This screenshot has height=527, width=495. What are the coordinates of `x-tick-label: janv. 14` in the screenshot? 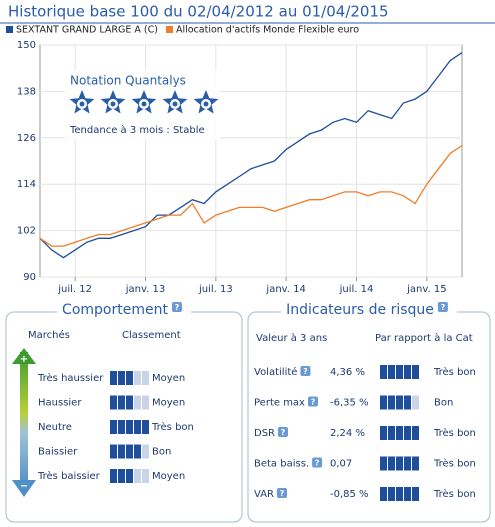 It's located at (285, 289).